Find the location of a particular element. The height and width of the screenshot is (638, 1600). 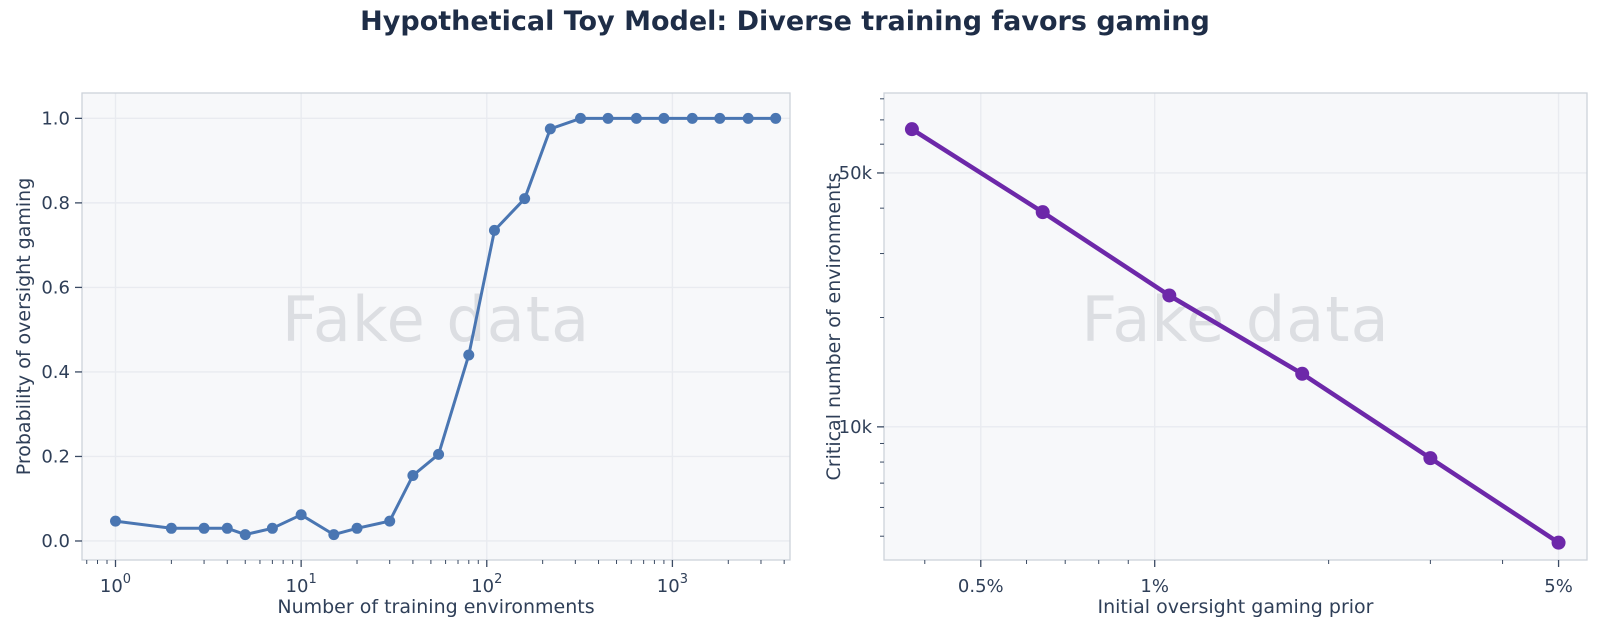

y-tick-label: 50k is located at coordinates (856, 173).